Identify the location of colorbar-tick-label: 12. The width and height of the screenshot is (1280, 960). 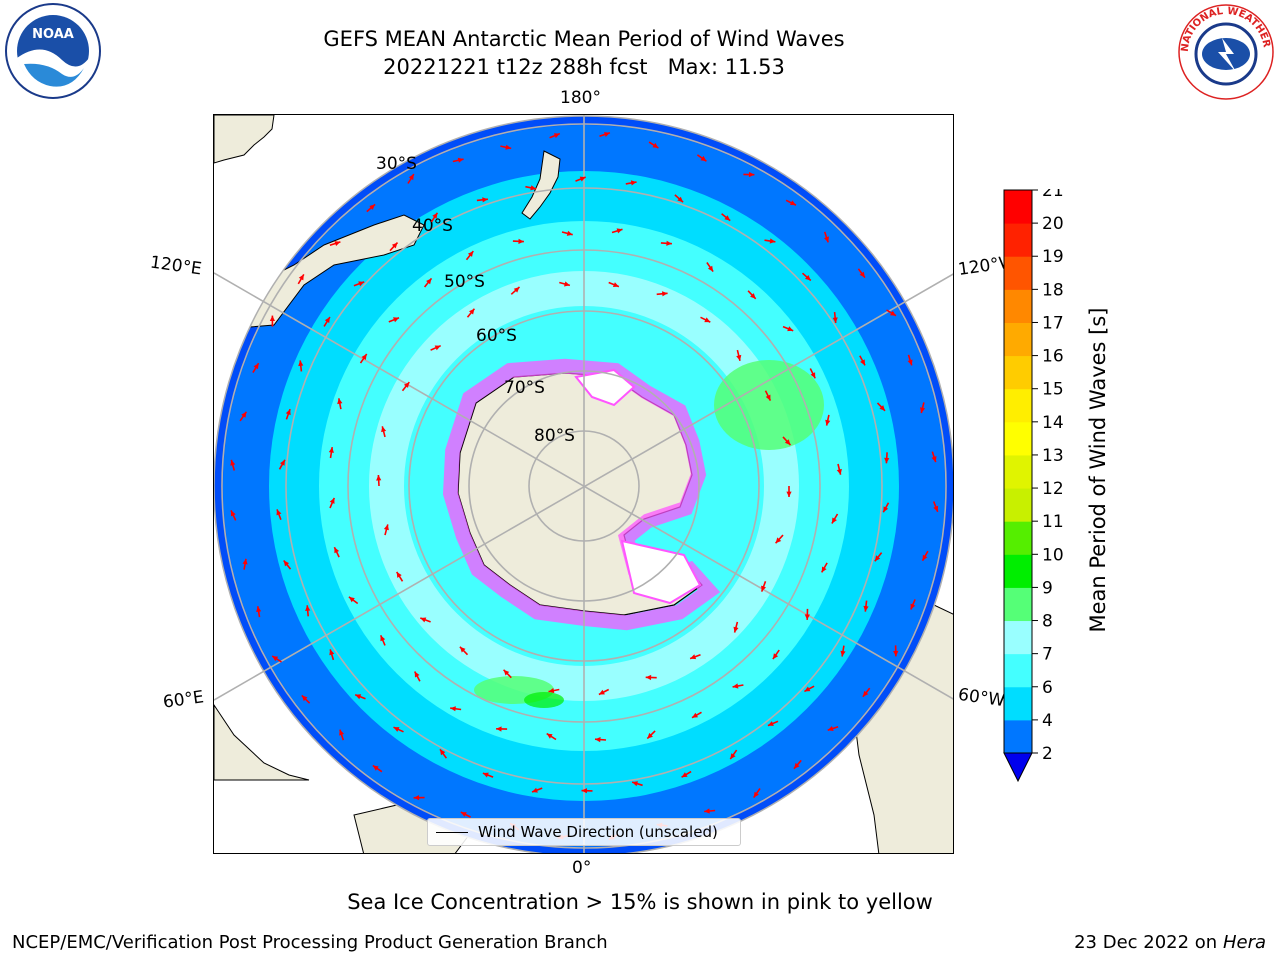
(1053, 489).